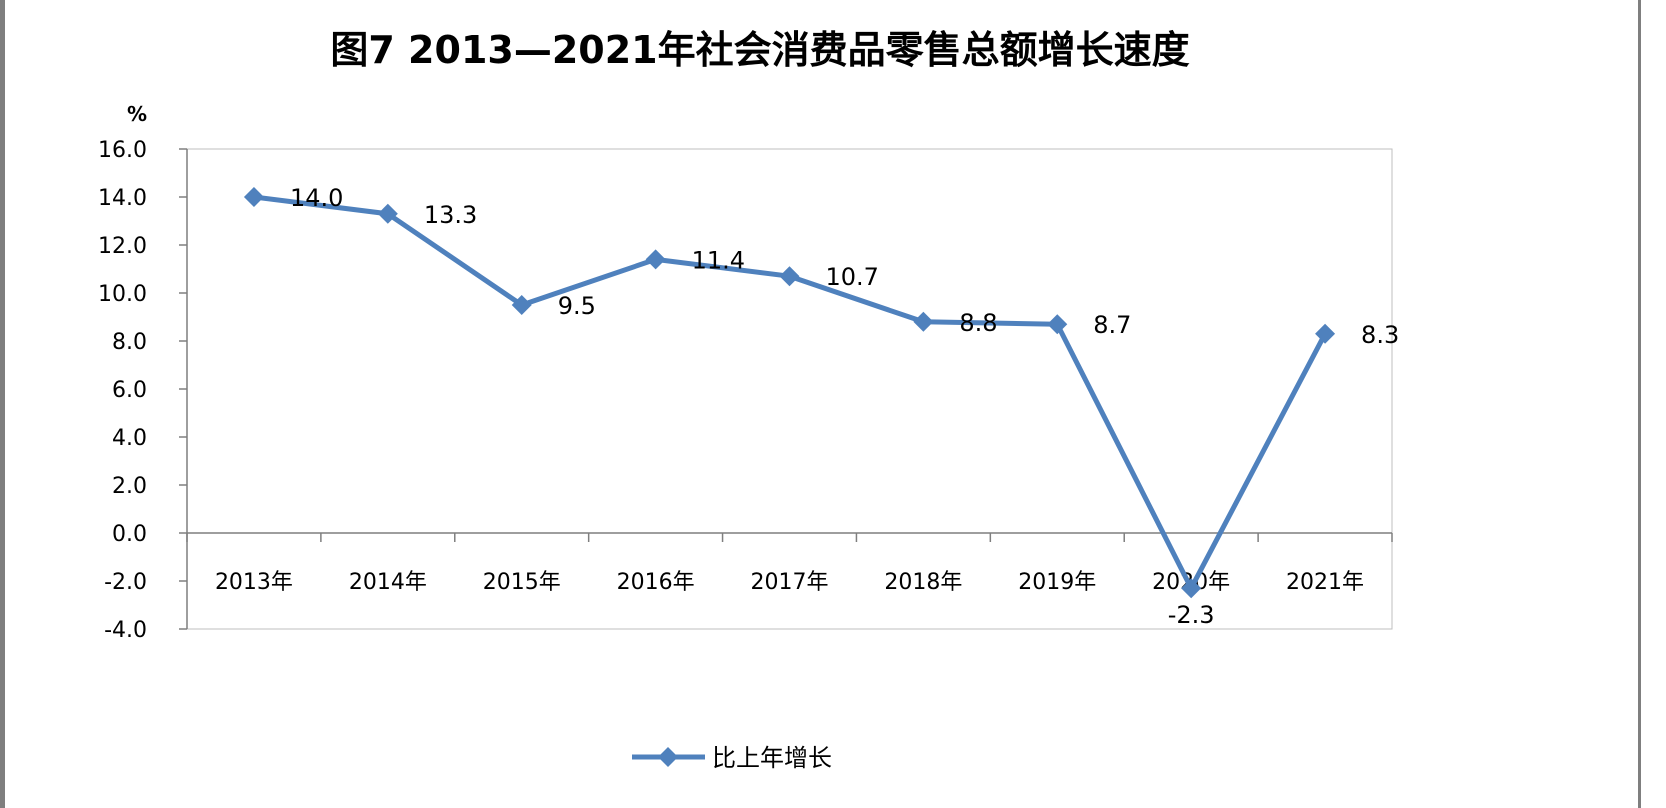  What do you see at coordinates (759, 50) in the screenshot?
I see `chart-title: 图7 2013—2021年社会消费品零售总额增长速度` at bounding box center [759, 50].